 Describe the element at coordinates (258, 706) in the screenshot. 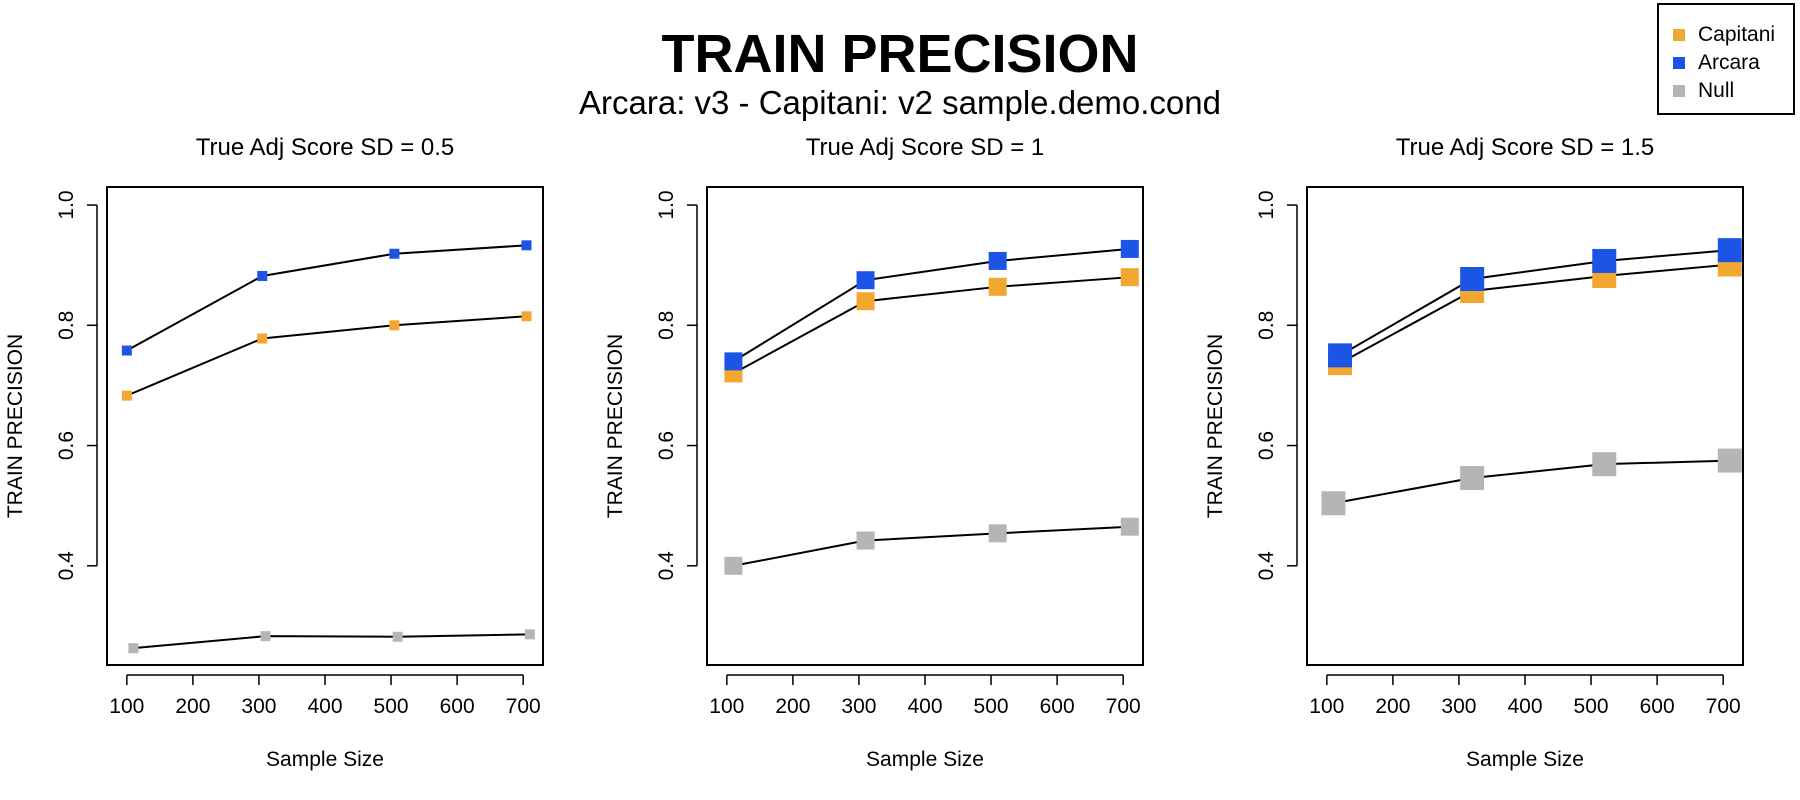

I see `x-tick-label-1-300: 300` at that location.